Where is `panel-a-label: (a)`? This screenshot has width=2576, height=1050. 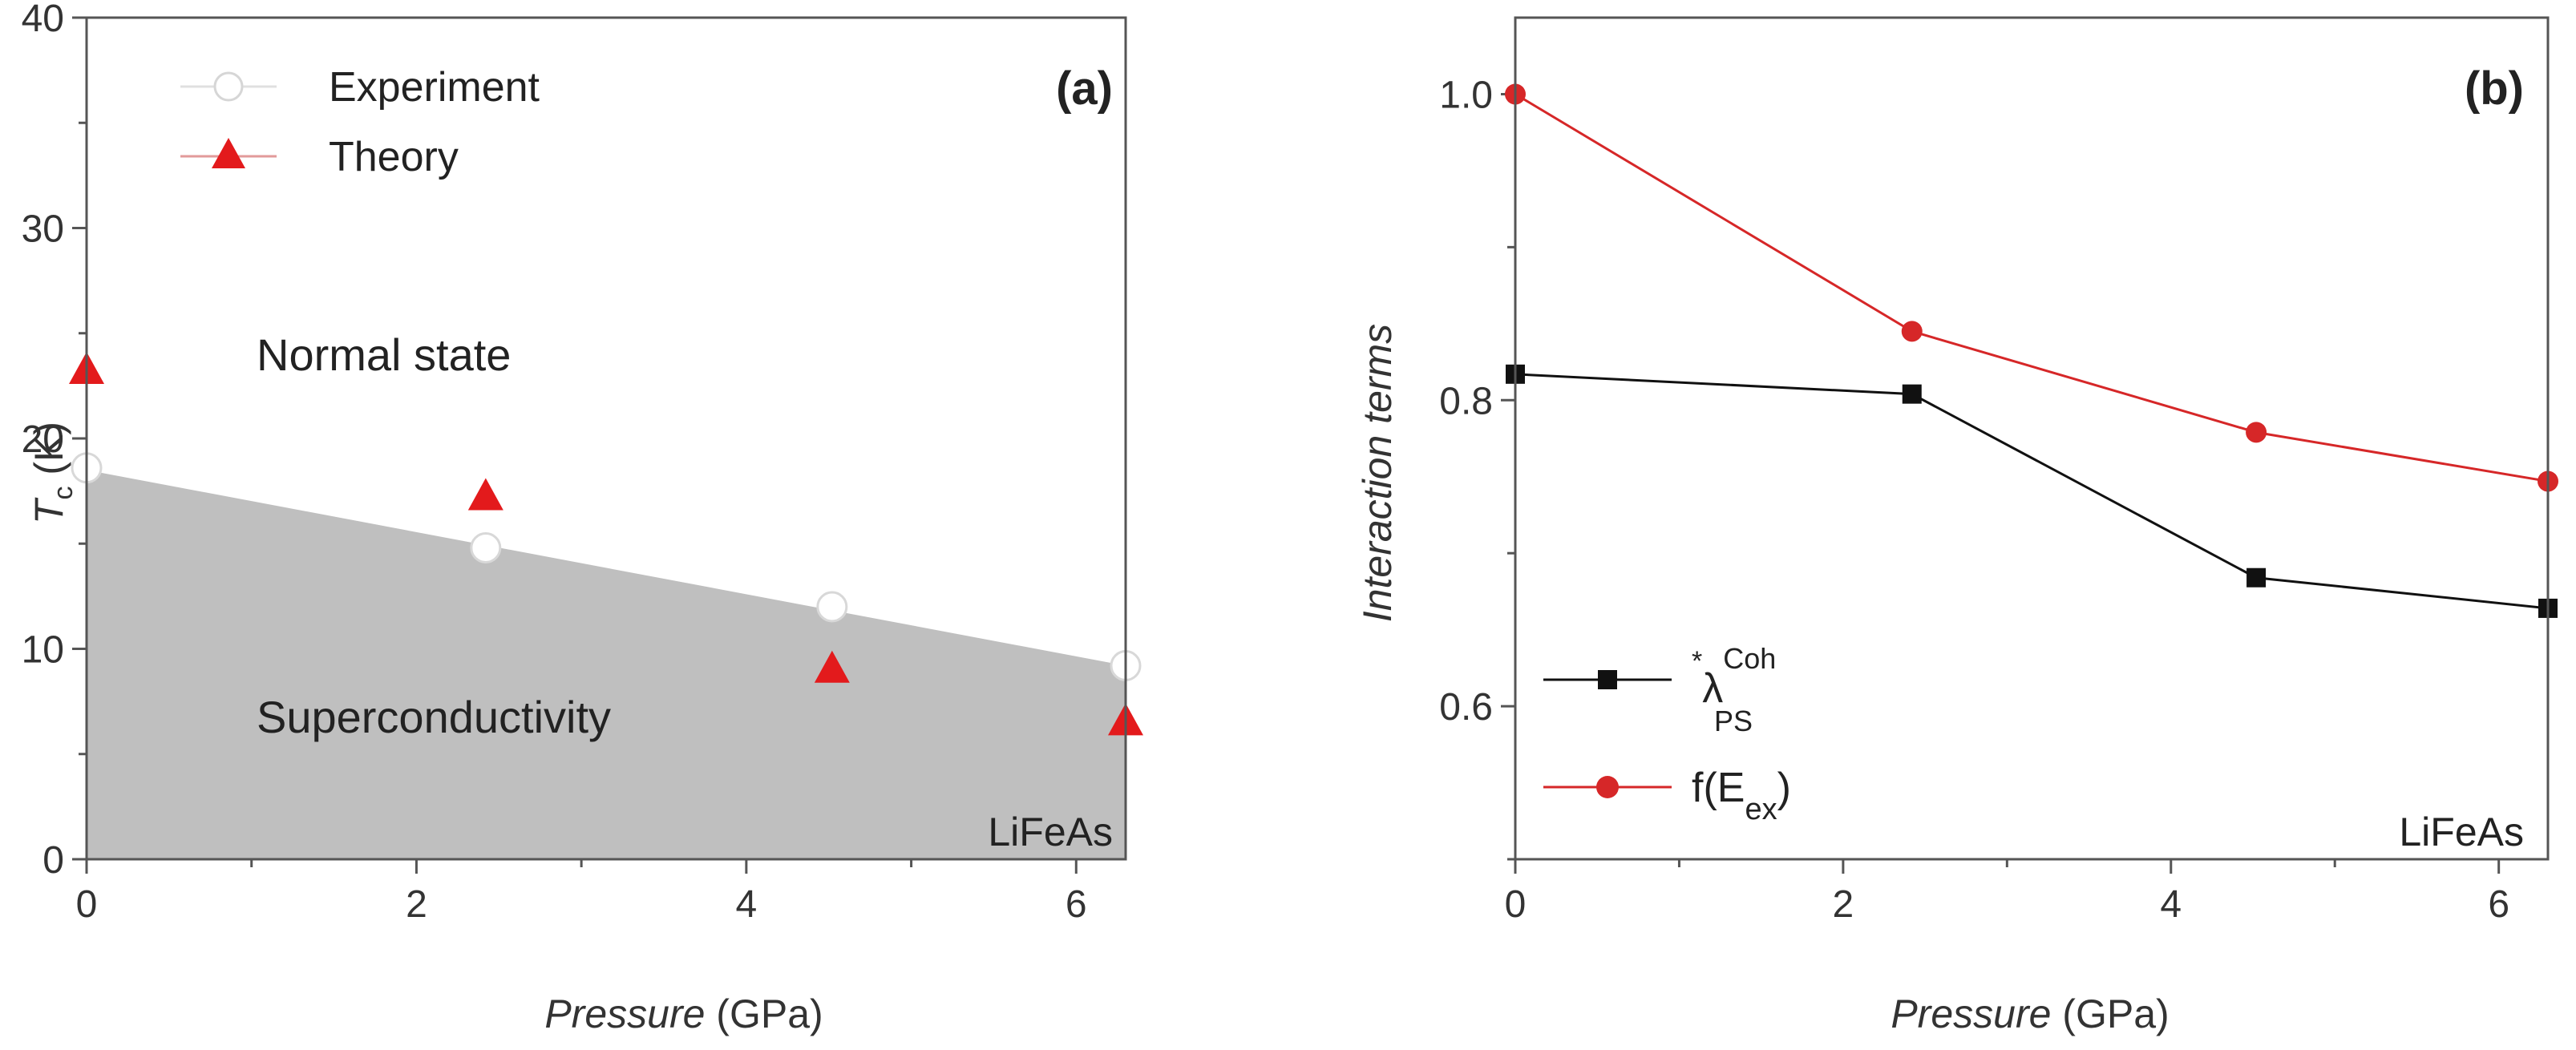 panel-a-label: (a) is located at coordinates (1084, 89).